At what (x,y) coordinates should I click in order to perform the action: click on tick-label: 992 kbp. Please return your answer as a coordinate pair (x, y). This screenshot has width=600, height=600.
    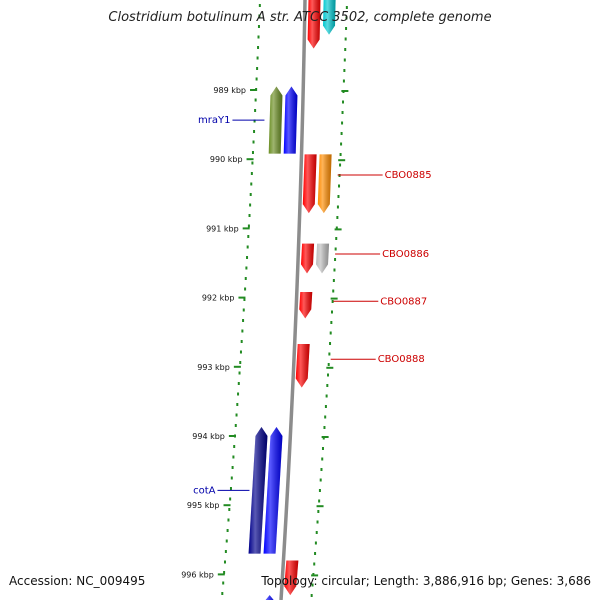
    Looking at the image, I should click on (218, 298).